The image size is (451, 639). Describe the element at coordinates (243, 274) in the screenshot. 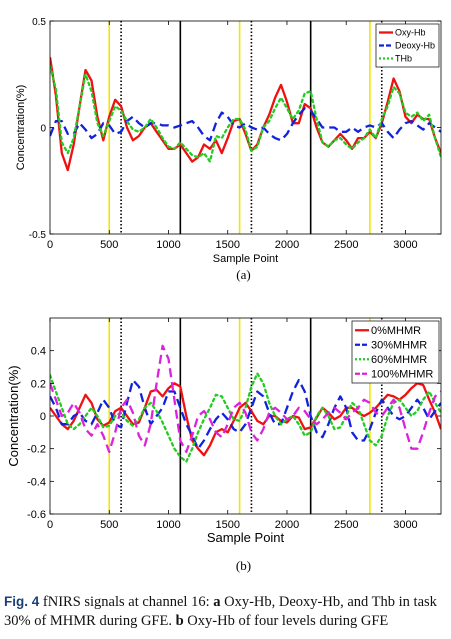

I see `panel-caption: (a)` at that location.